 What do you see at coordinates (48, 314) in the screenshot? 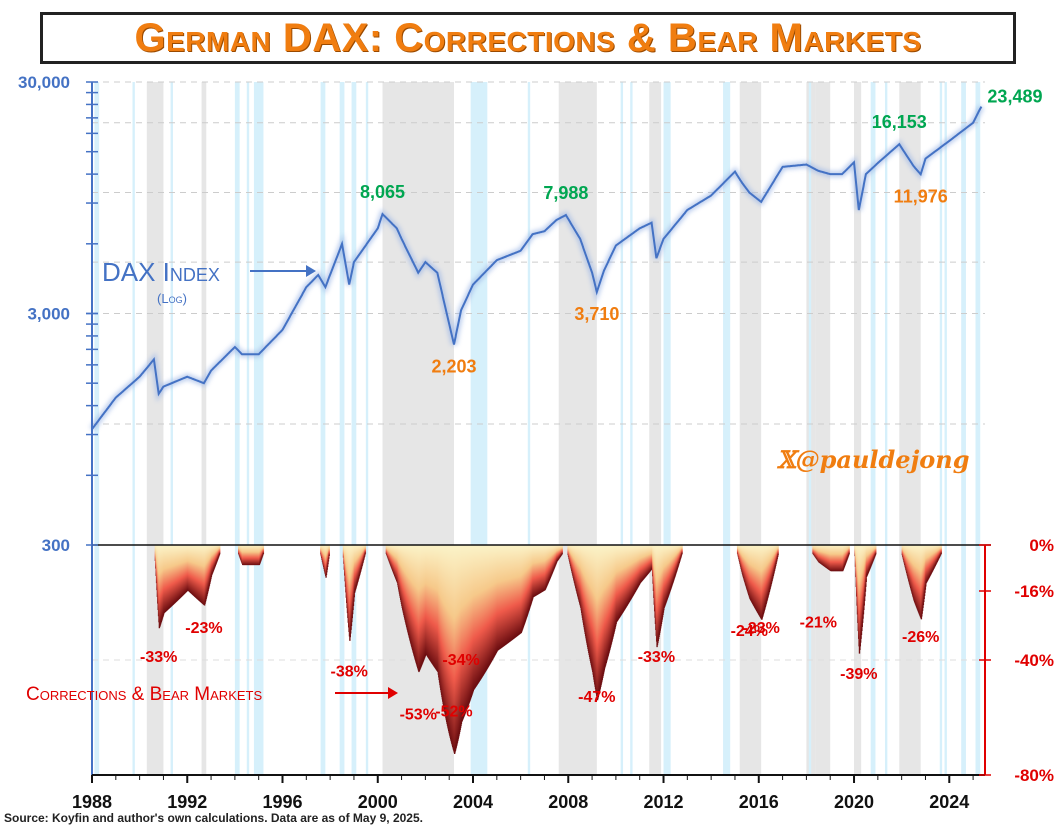
I see `y-tick-label: 3,000` at bounding box center [48, 314].